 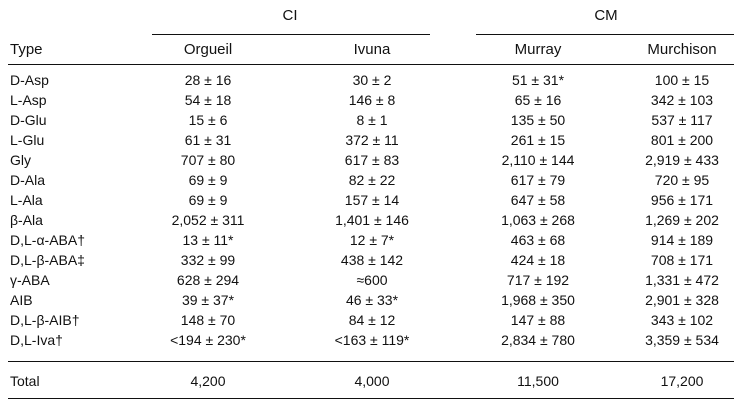 I want to click on cell-ivuna: 46 ± 33*, so click(x=372, y=300).